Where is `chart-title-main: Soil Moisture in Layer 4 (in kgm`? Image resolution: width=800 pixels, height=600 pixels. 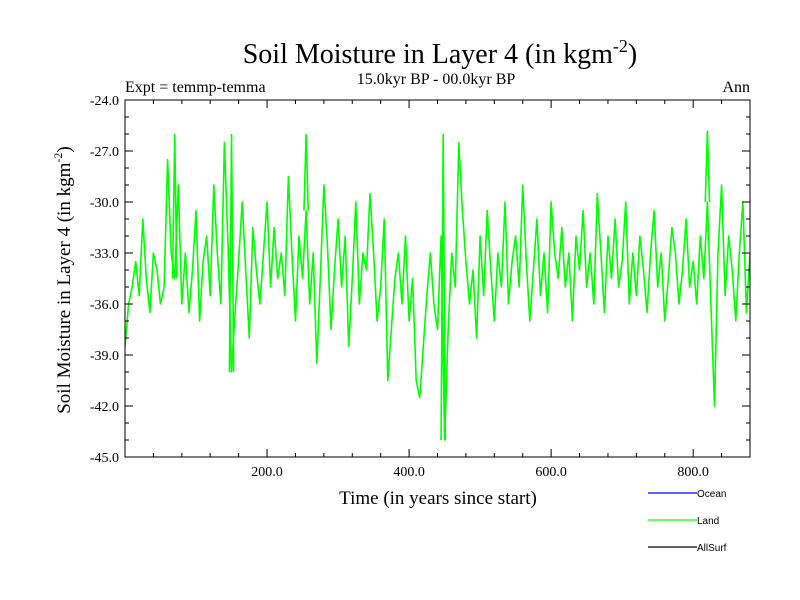
chart-title-main: Soil Moisture in Layer 4 (in kgm is located at coordinates (428, 54).